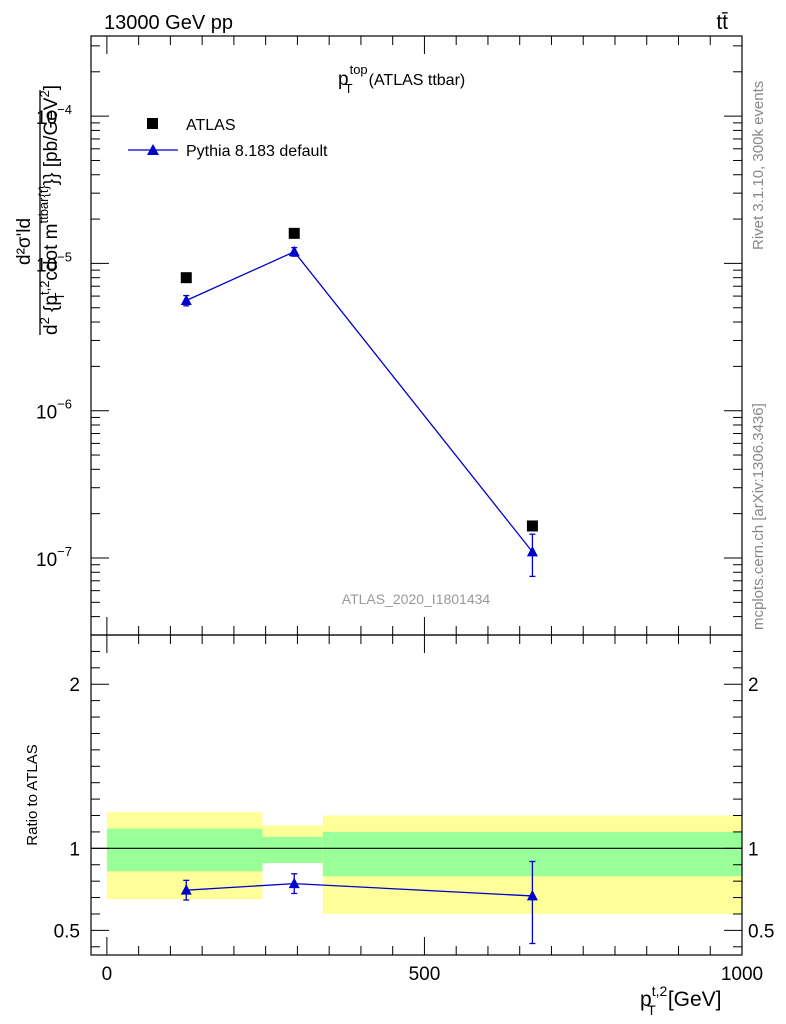 This screenshot has height=1024, width=786. I want to click on ratio-y-tick-label-right: 0.5, so click(761, 931).